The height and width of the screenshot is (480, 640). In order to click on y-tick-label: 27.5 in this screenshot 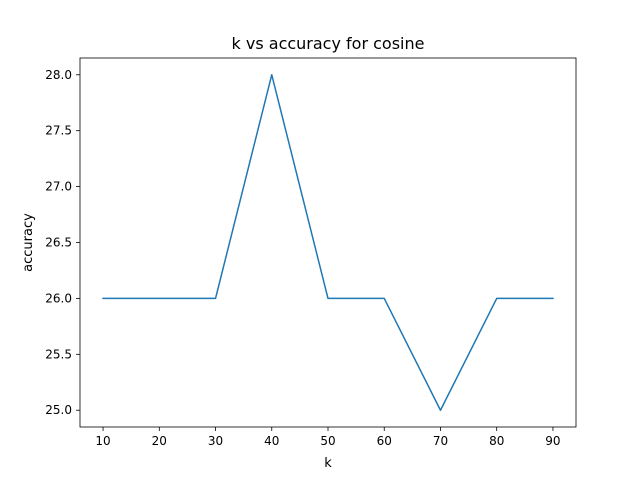, I will do `click(58, 131)`.